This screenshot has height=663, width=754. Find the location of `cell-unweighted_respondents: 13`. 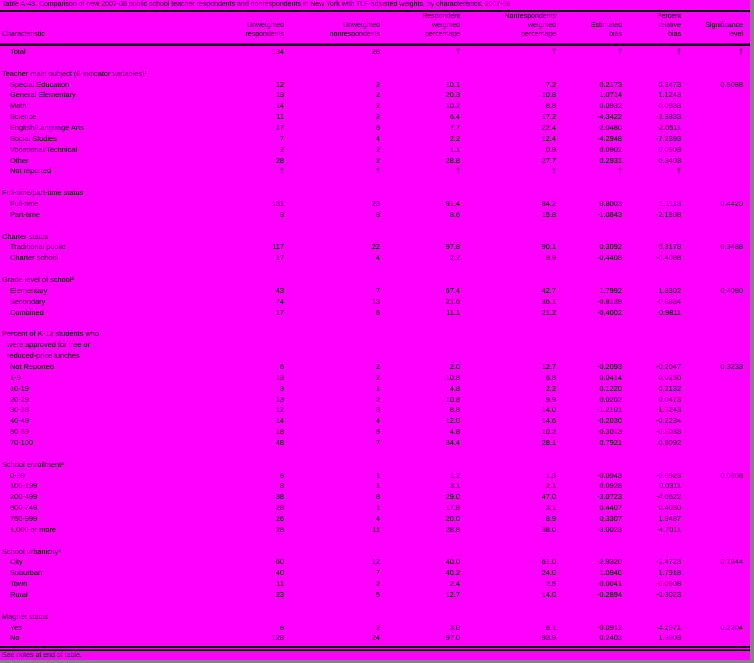

cell-unweighted_respondents: 13 is located at coordinates (279, 377).